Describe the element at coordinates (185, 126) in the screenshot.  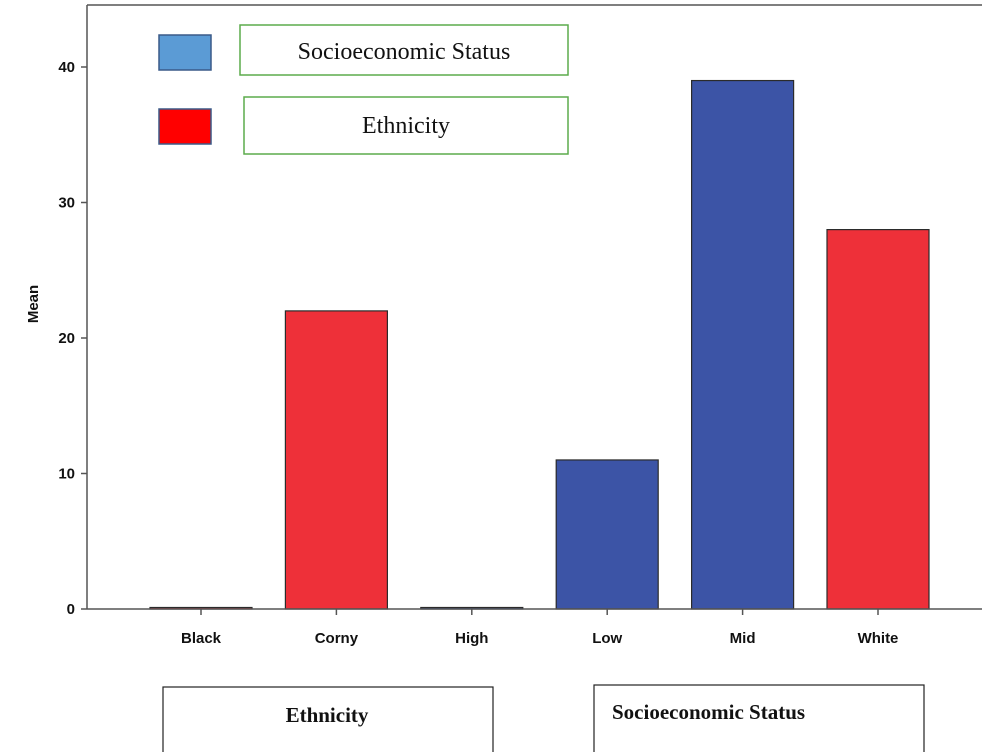
I see `legend-swatch-ethnicity` at that location.